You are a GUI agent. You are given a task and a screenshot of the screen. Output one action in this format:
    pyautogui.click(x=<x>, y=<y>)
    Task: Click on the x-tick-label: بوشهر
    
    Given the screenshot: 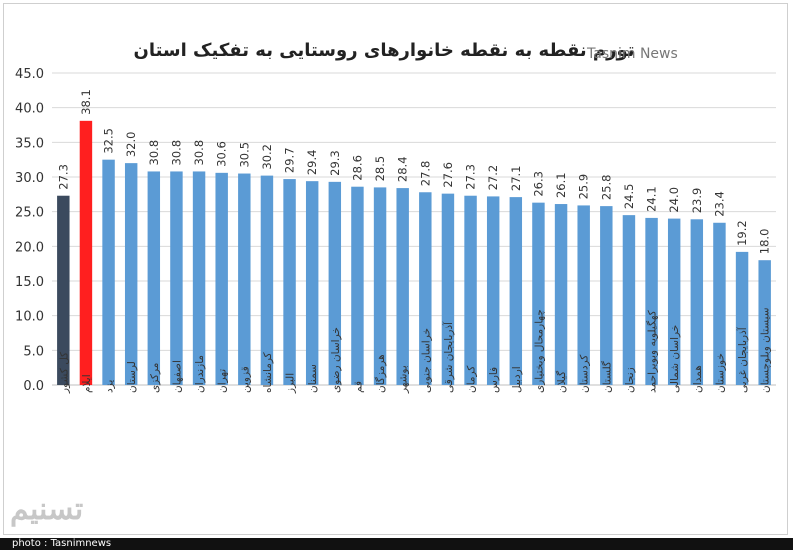 What is the action you would take?
    pyautogui.click(x=404, y=379)
    